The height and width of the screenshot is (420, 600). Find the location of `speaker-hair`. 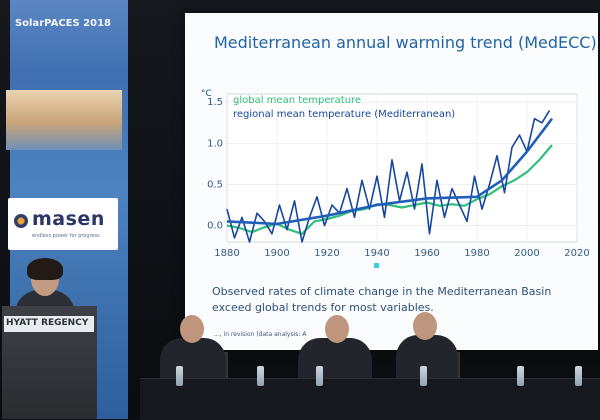

speaker-hair is located at coordinates (45, 269).